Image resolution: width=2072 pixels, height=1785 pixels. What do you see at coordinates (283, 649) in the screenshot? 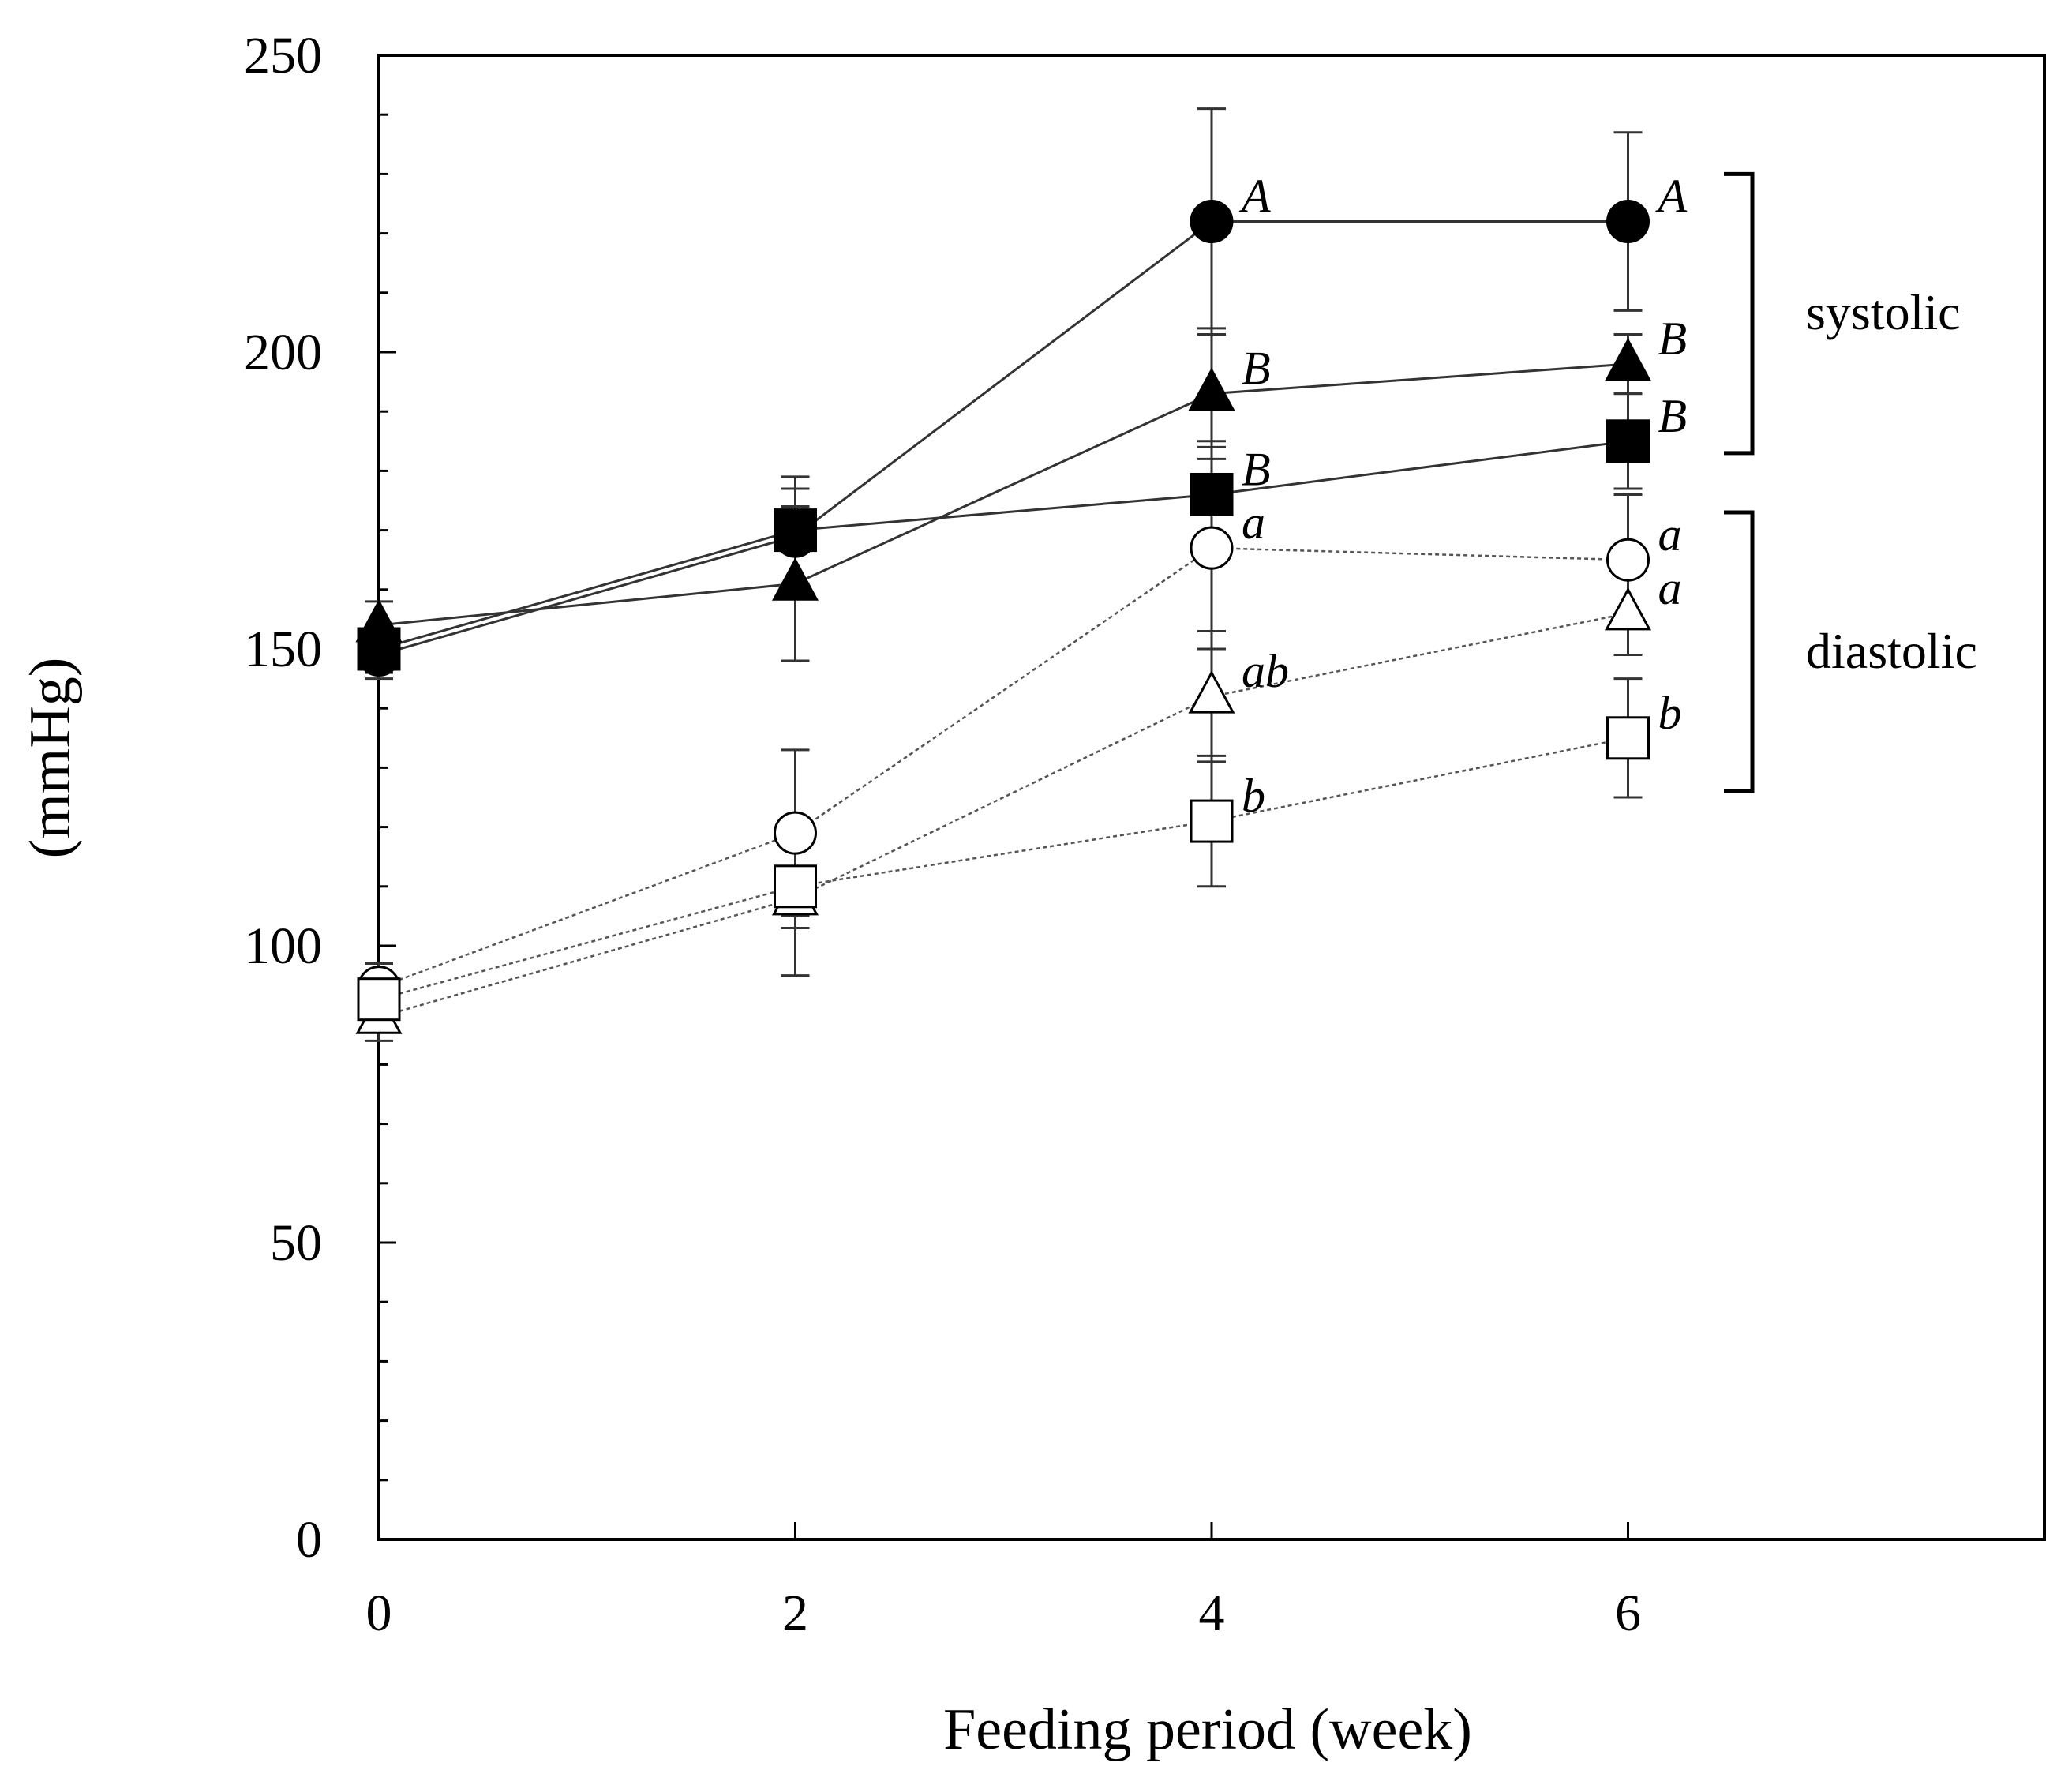
I see `y-tick-label: 150` at bounding box center [283, 649].